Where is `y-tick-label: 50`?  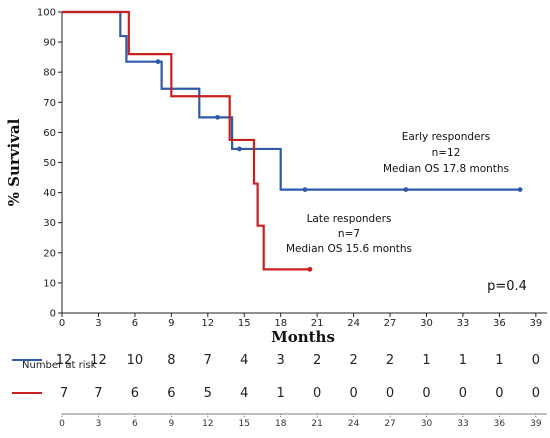
y-tick-label: 50 is located at coordinates (49, 163).